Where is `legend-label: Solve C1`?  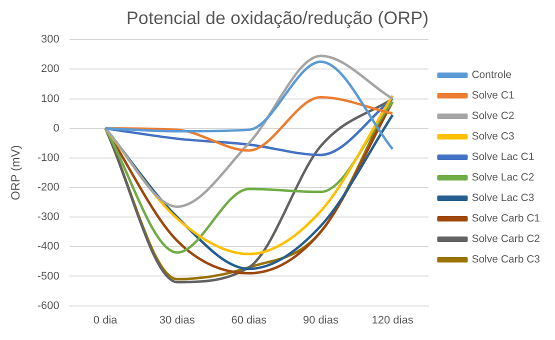 legend-label: Solve C1 is located at coordinates (493, 96).